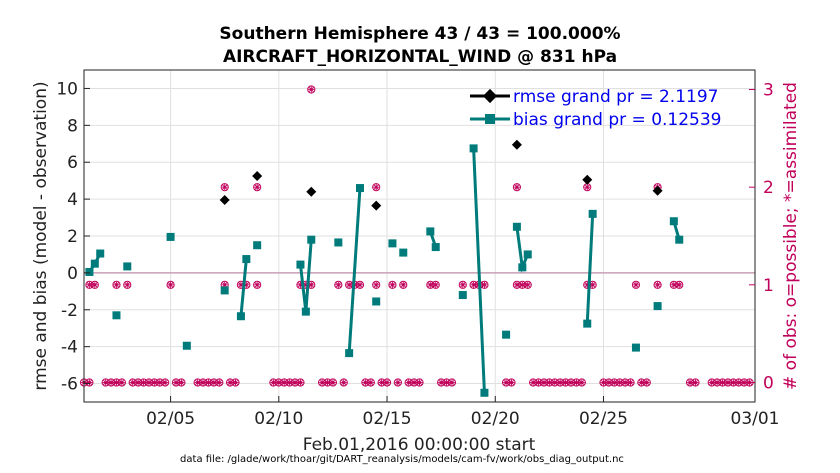  Describe the element at coordinates (67, 89) in the screenshot. I see `y-tick-label: 10` at that location.